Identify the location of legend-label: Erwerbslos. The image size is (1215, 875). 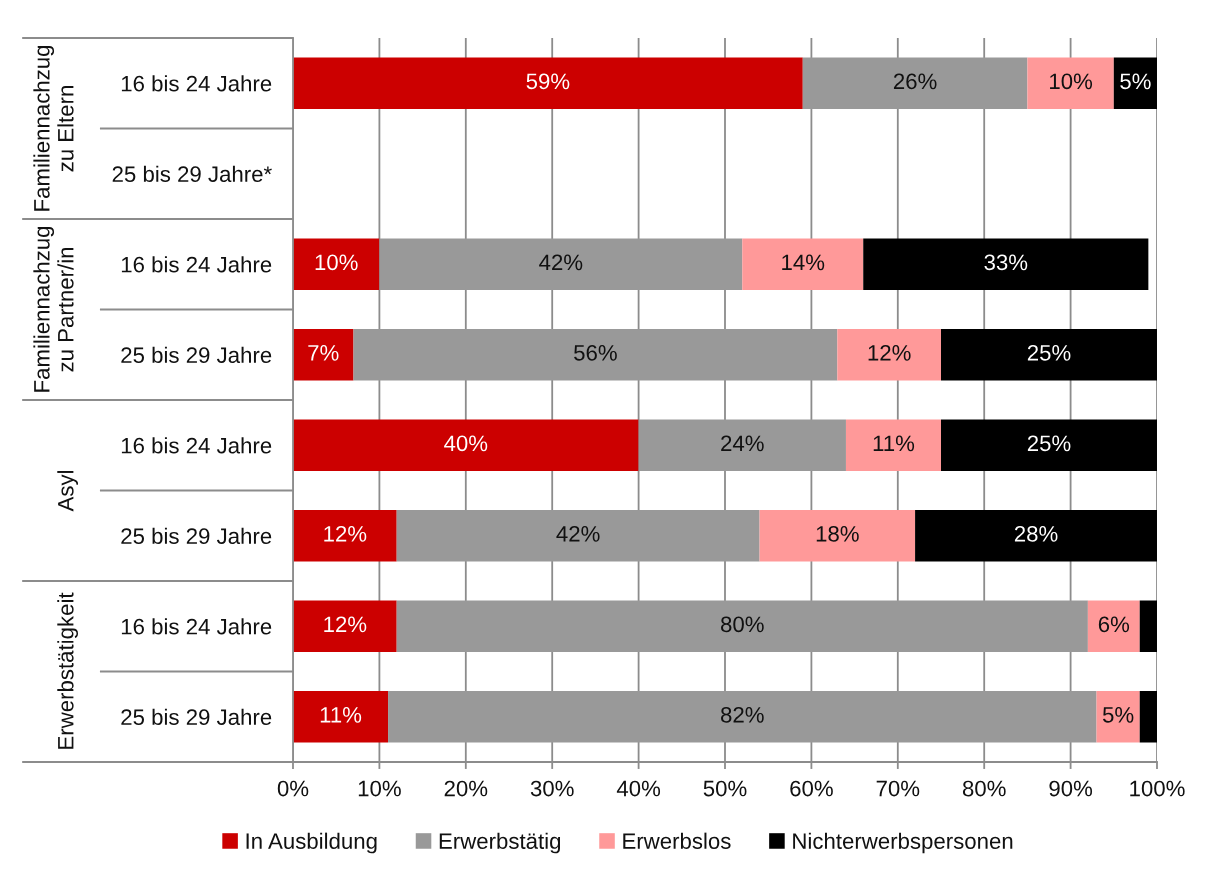
(677, 840).